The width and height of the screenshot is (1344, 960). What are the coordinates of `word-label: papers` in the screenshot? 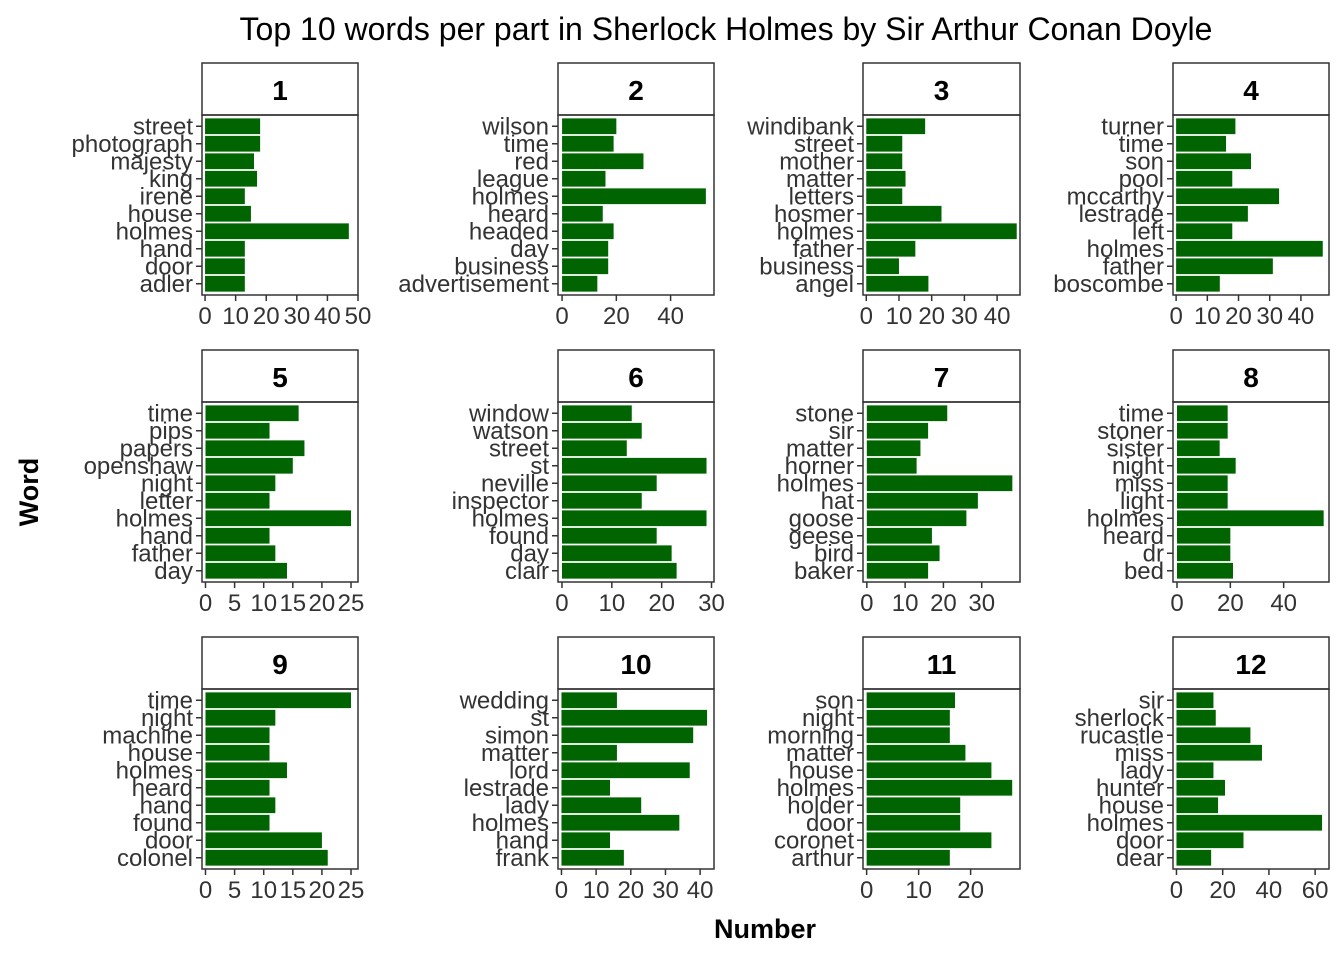 It's located at (156, 448).